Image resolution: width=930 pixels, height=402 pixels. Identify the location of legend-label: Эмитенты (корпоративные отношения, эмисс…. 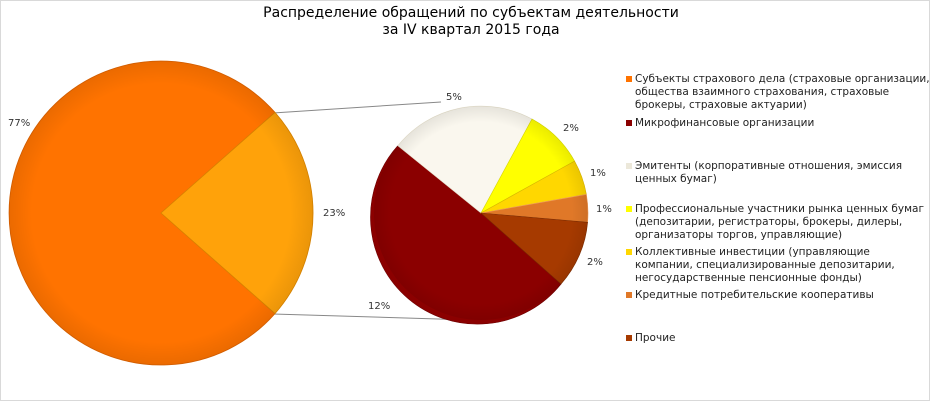
(769, 172).